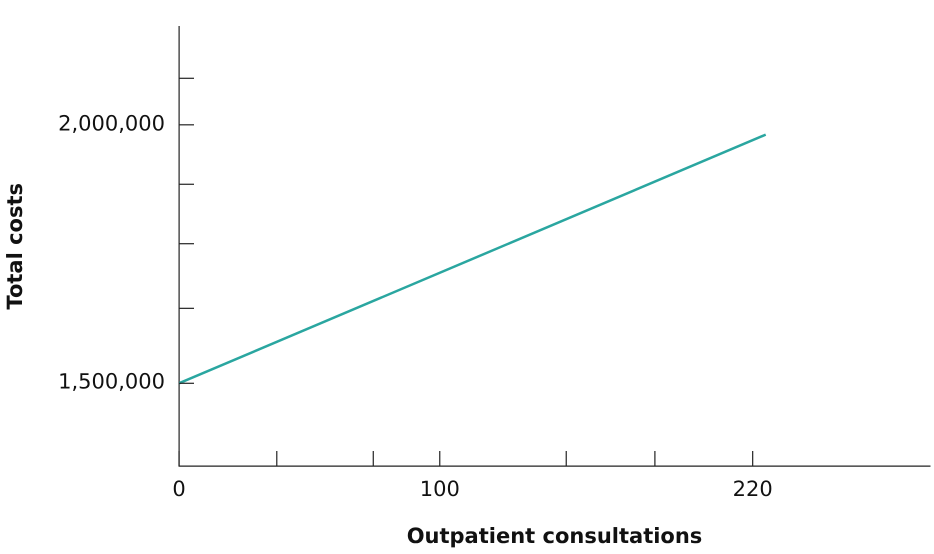 This screenshot has width=934, height=554. Describe the element at coordinates (752, 489) in the screenshot. I see `x-tick-label: 220` at that location.